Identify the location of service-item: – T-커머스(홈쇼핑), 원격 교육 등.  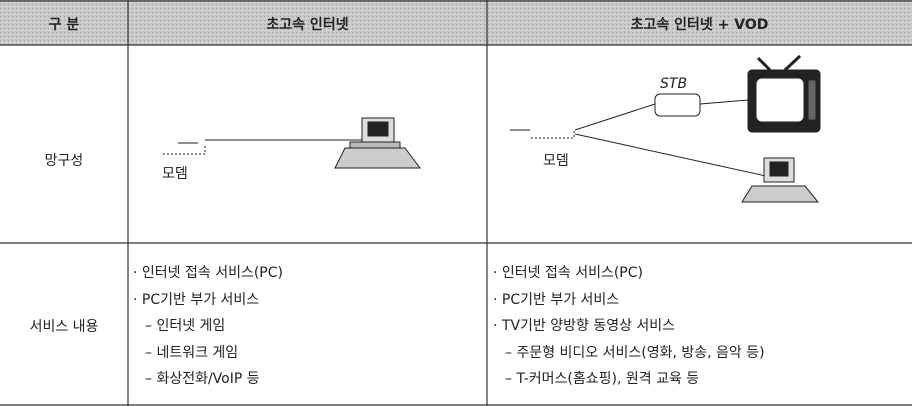
(602, 379).